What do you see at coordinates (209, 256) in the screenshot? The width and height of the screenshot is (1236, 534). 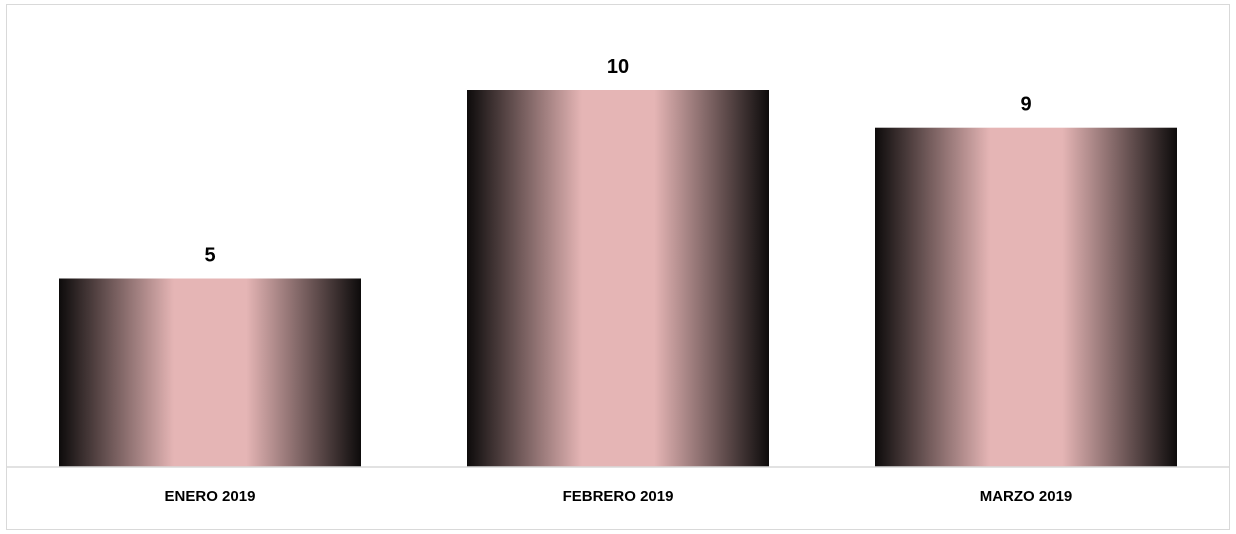 I see `data-label-1: 5` at bounding box center [209, 256].